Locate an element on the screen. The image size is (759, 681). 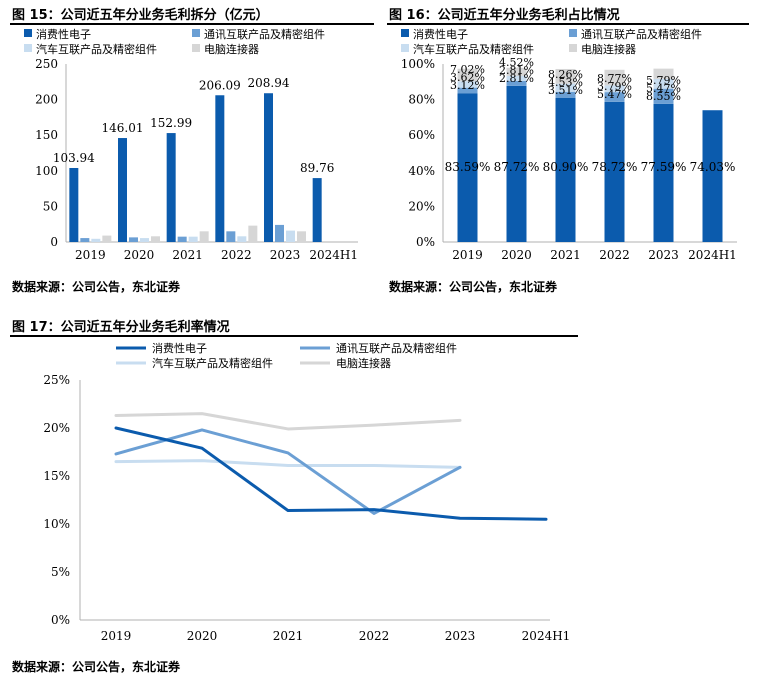
fig15-source: 数据来源：公司公告，东北证券 is located at coordinates (96, 287).